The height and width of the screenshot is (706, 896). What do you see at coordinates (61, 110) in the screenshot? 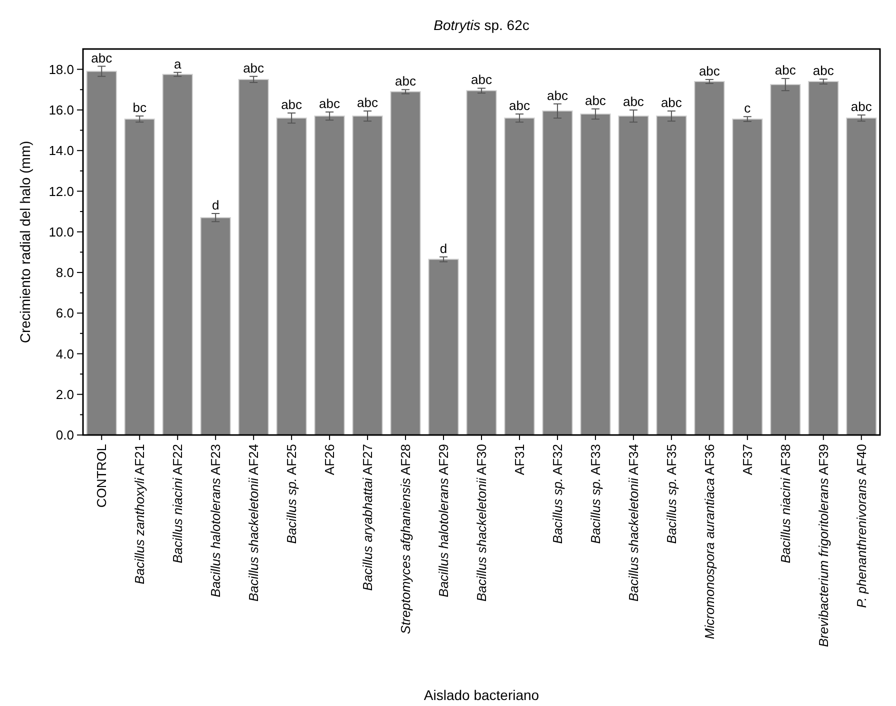
I see `y-tick-label: 16.0` at bounding box center [61, 110].